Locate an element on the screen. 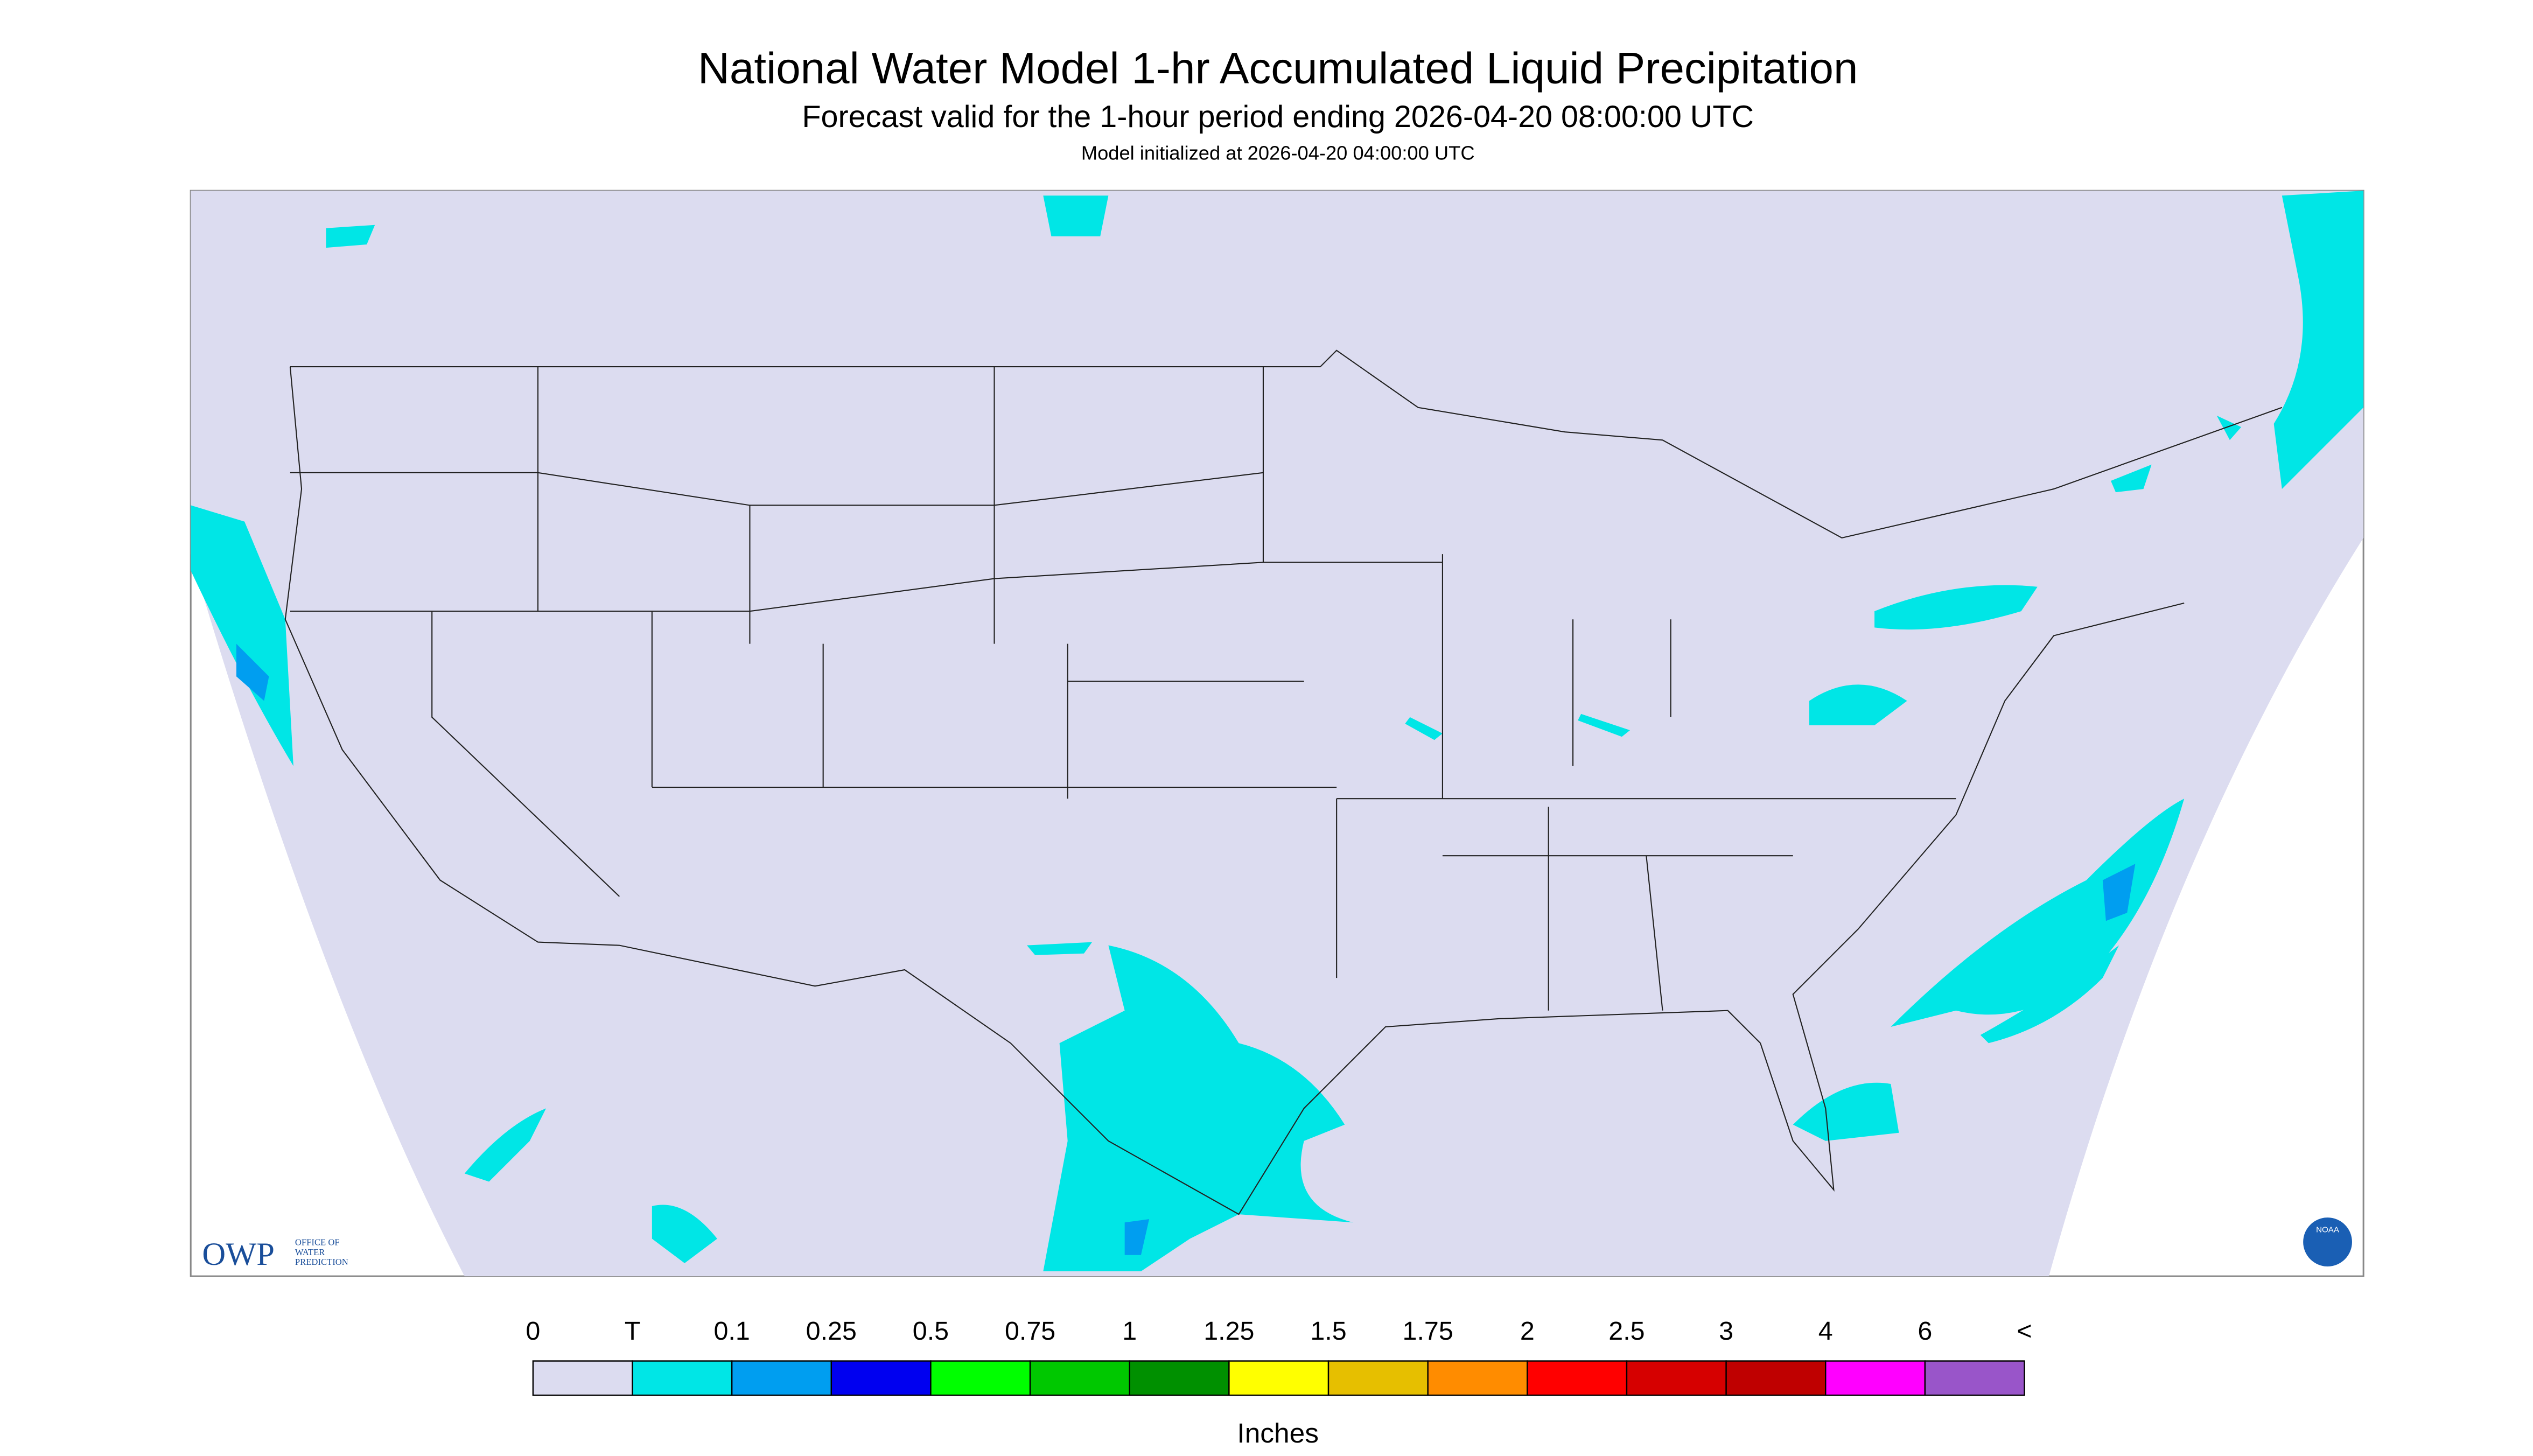 This screenshot has width=2533, height=1456. legend-label: 0.25 is located at coordinates (831, 1331).